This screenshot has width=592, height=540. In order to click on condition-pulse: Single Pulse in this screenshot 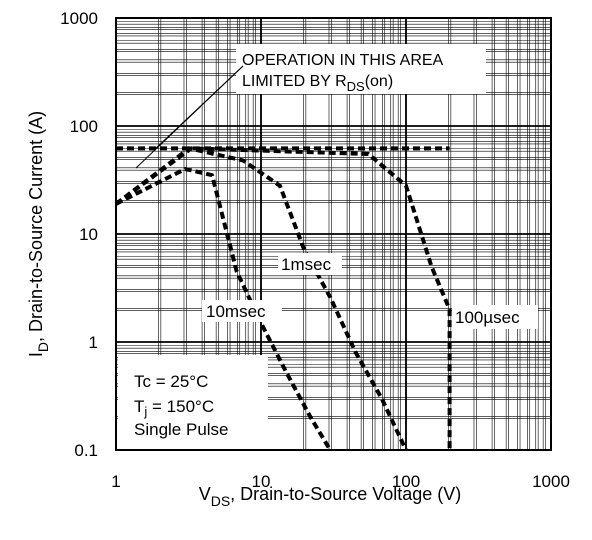, I will do `click(181, 429)`.